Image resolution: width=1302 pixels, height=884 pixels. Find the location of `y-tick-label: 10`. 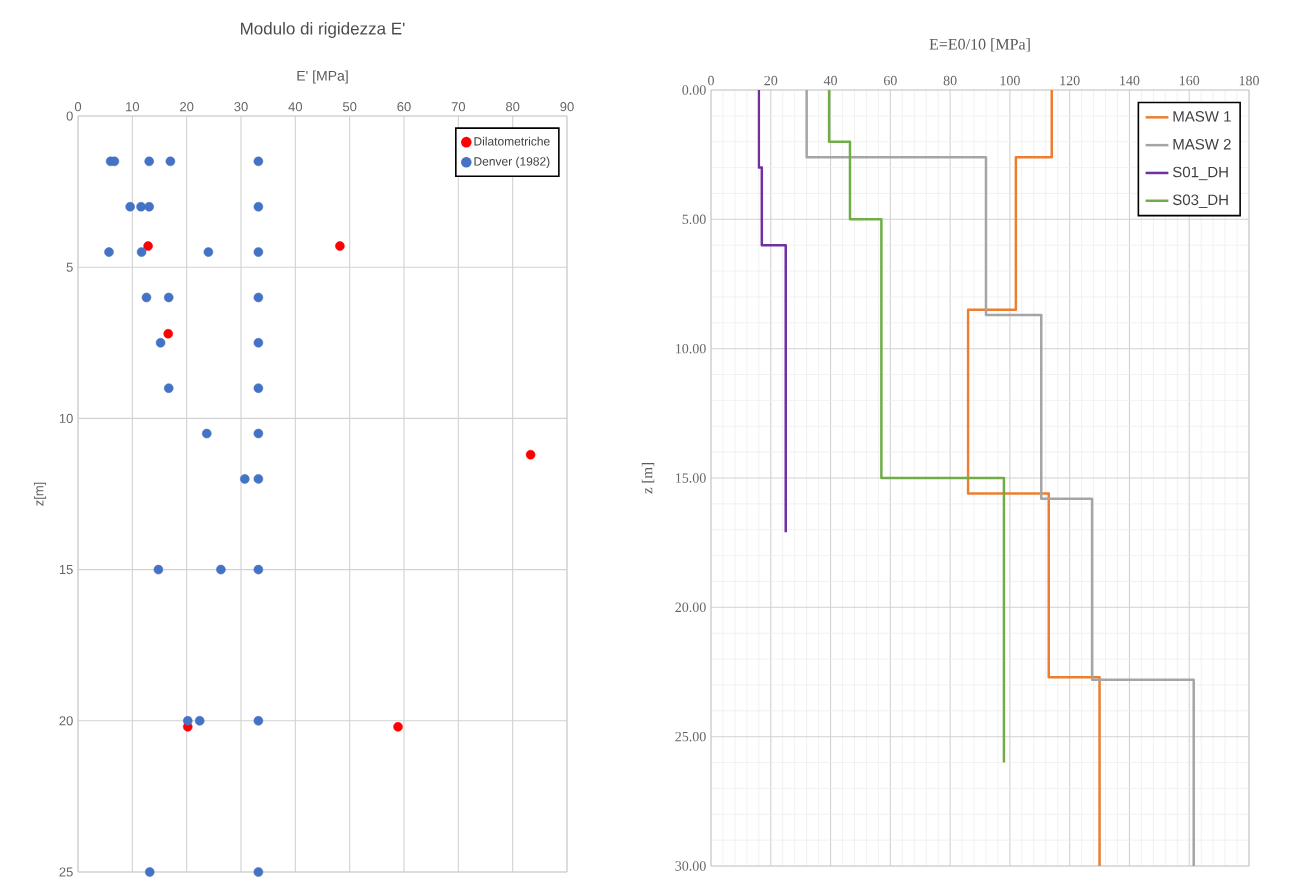

y-tick-label: 10 is located at coordinates (66, 418).